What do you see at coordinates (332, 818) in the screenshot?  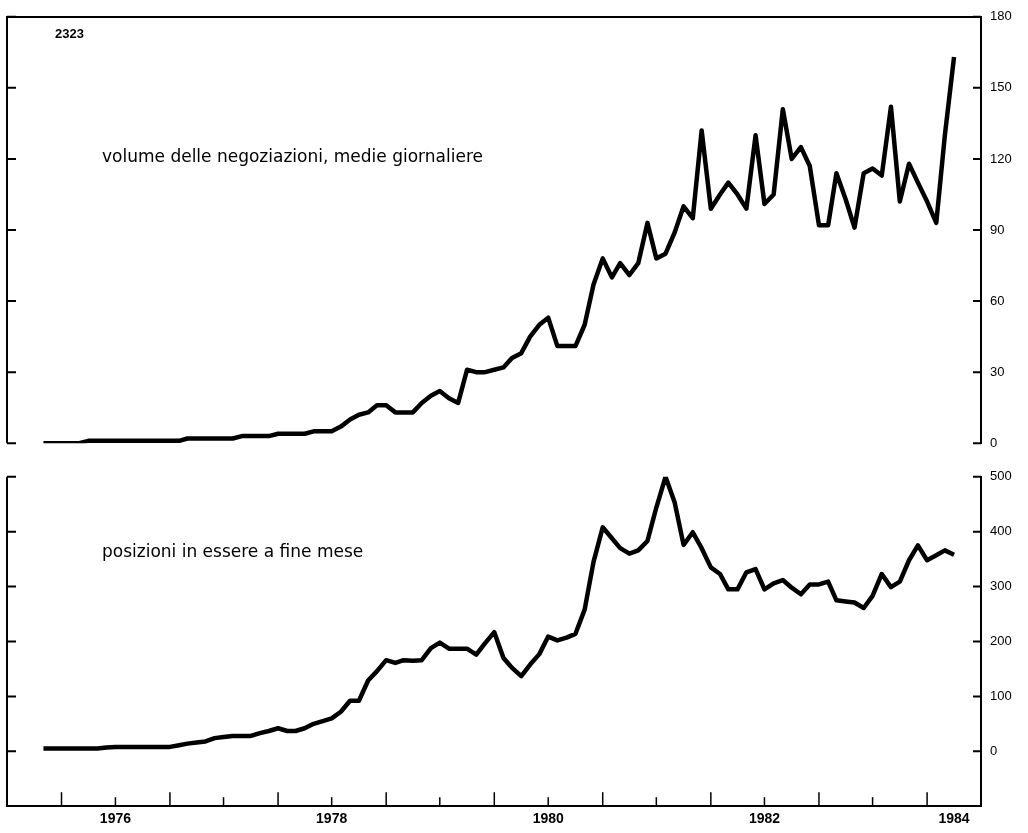 I see `x-tick-label: 1978` at bounding box center [332, 818].